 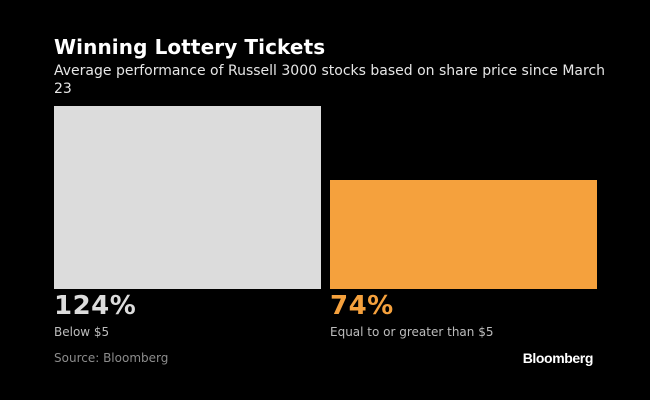 What do you see at coordinates (558, 358) in the screenshot?
I see `bloomberg-logo: Bloomberg` at bounding box center [558, 358].